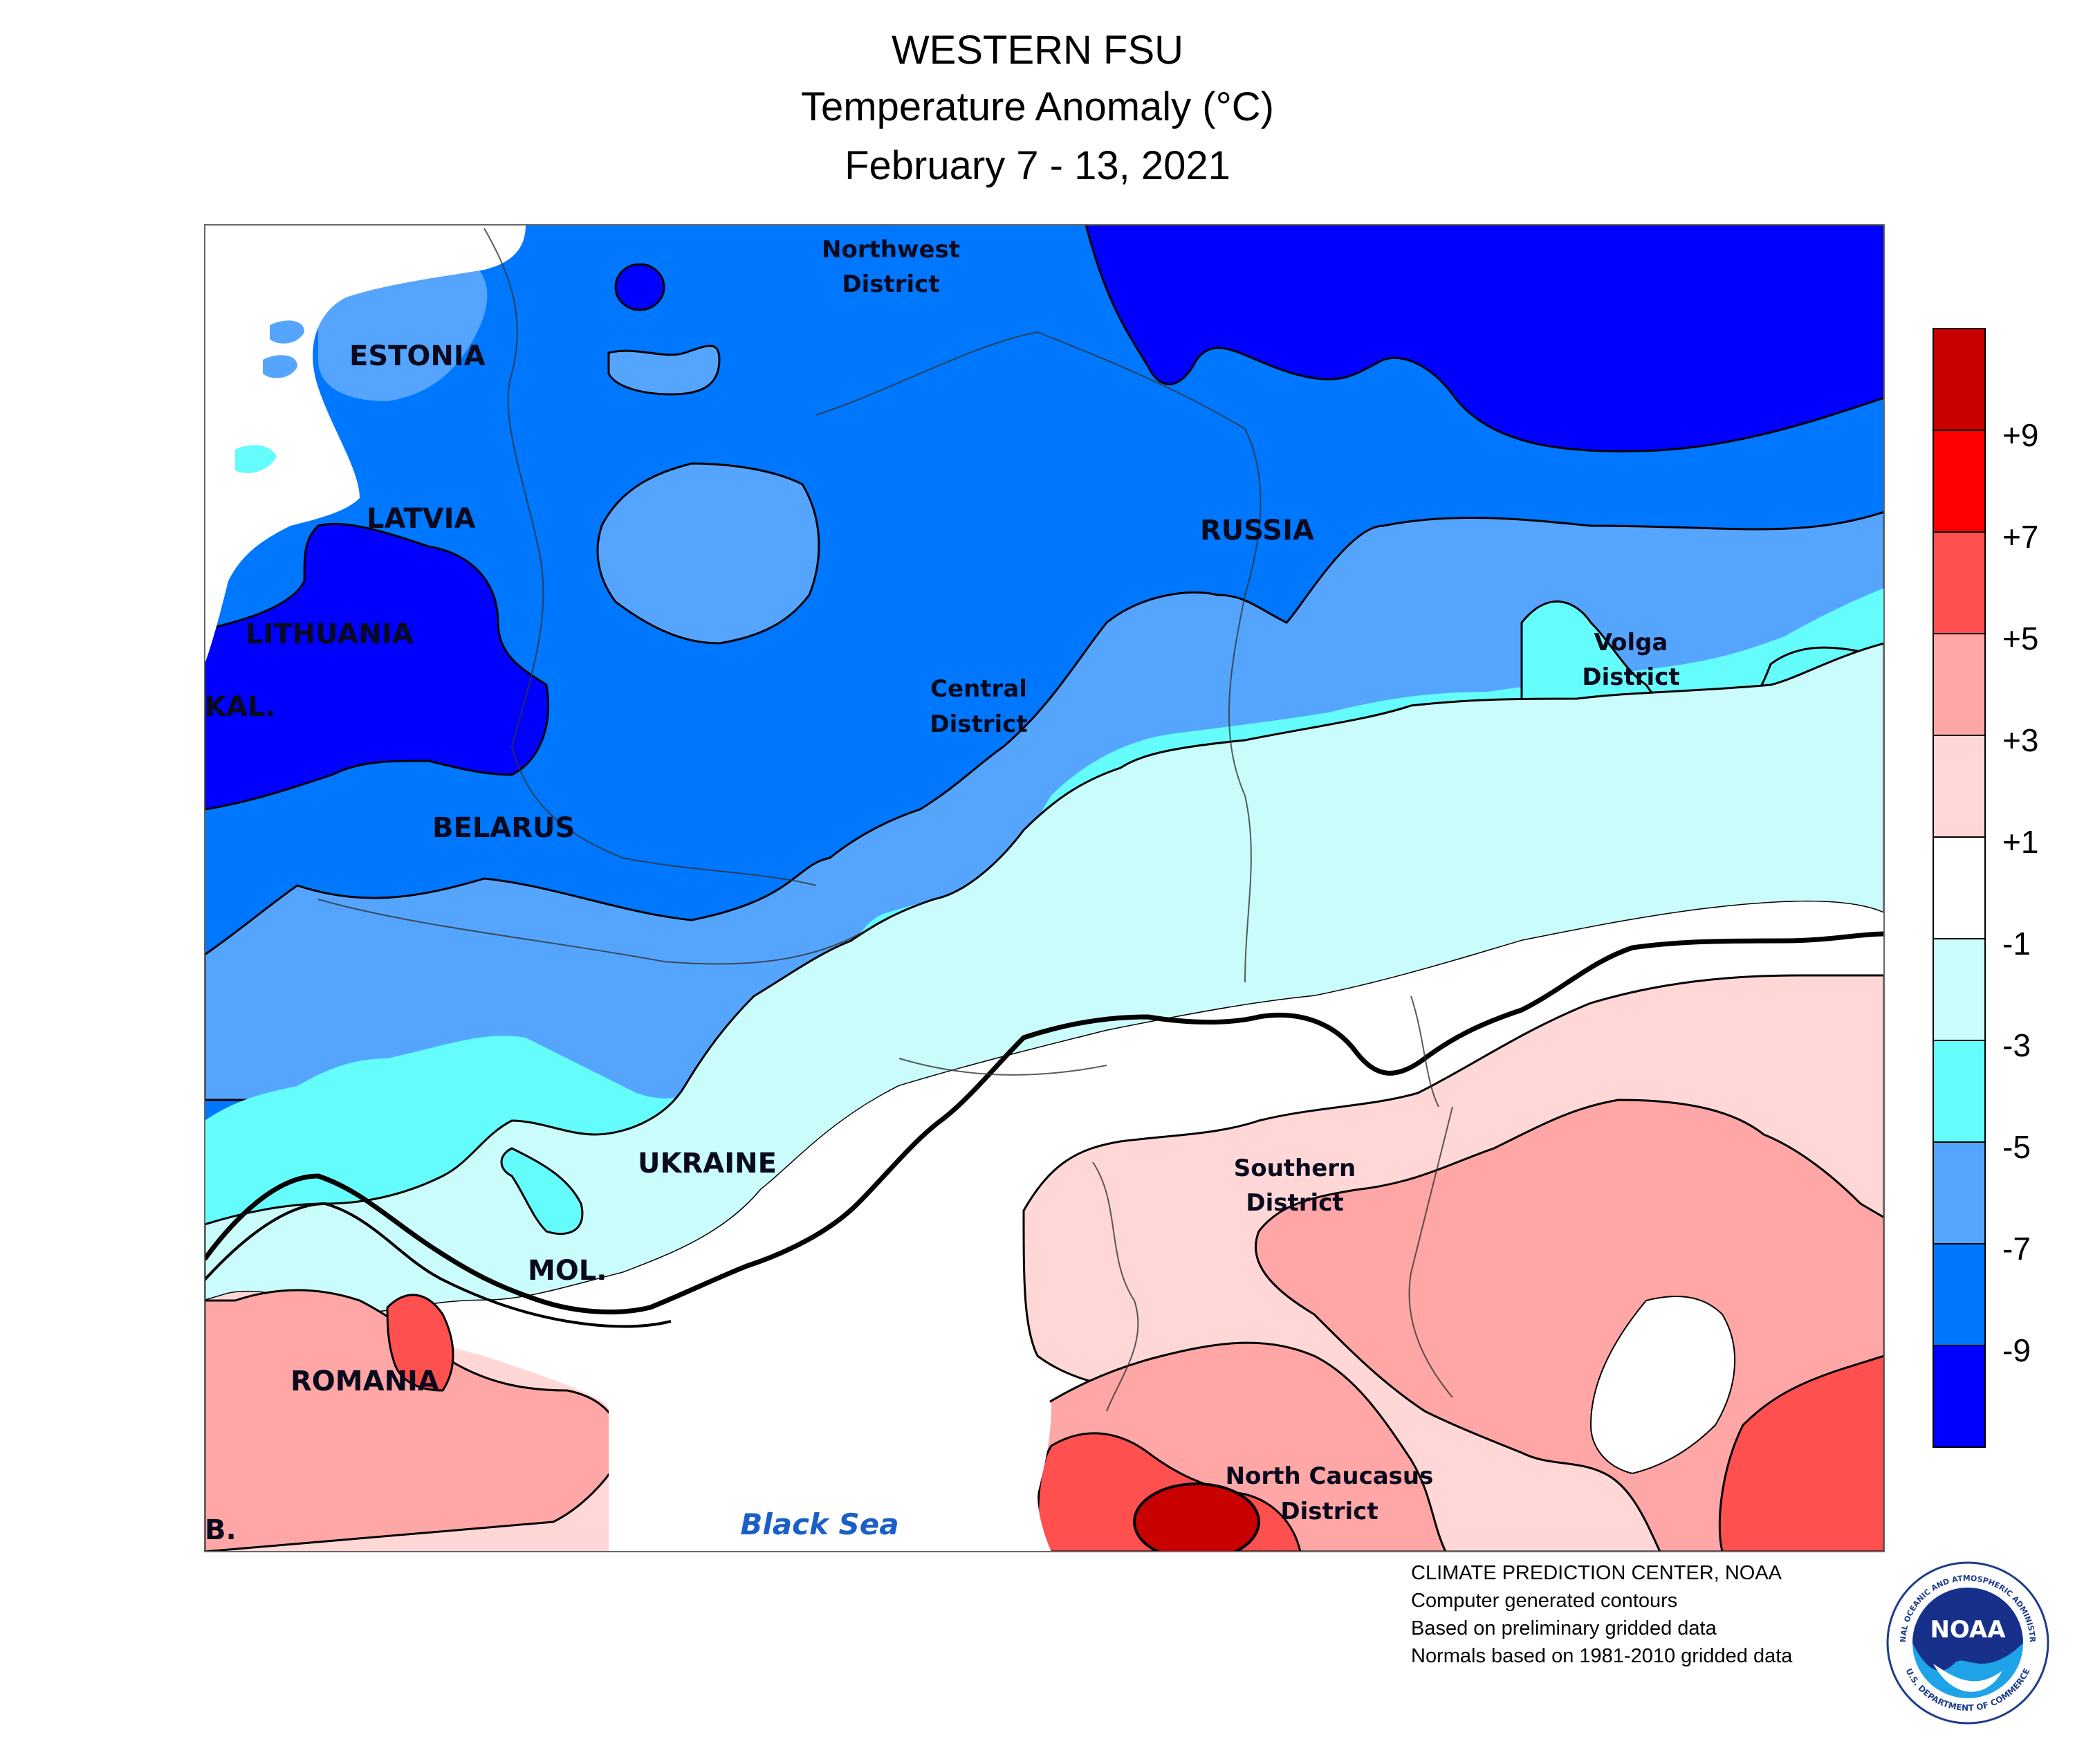 The height and width of the screenshot is (1764, 2075). What do you see at coordinates (891, 250) in the screenshot?
I see `label-northwest-district-1: Northwest` at bounding box center [891, 250].